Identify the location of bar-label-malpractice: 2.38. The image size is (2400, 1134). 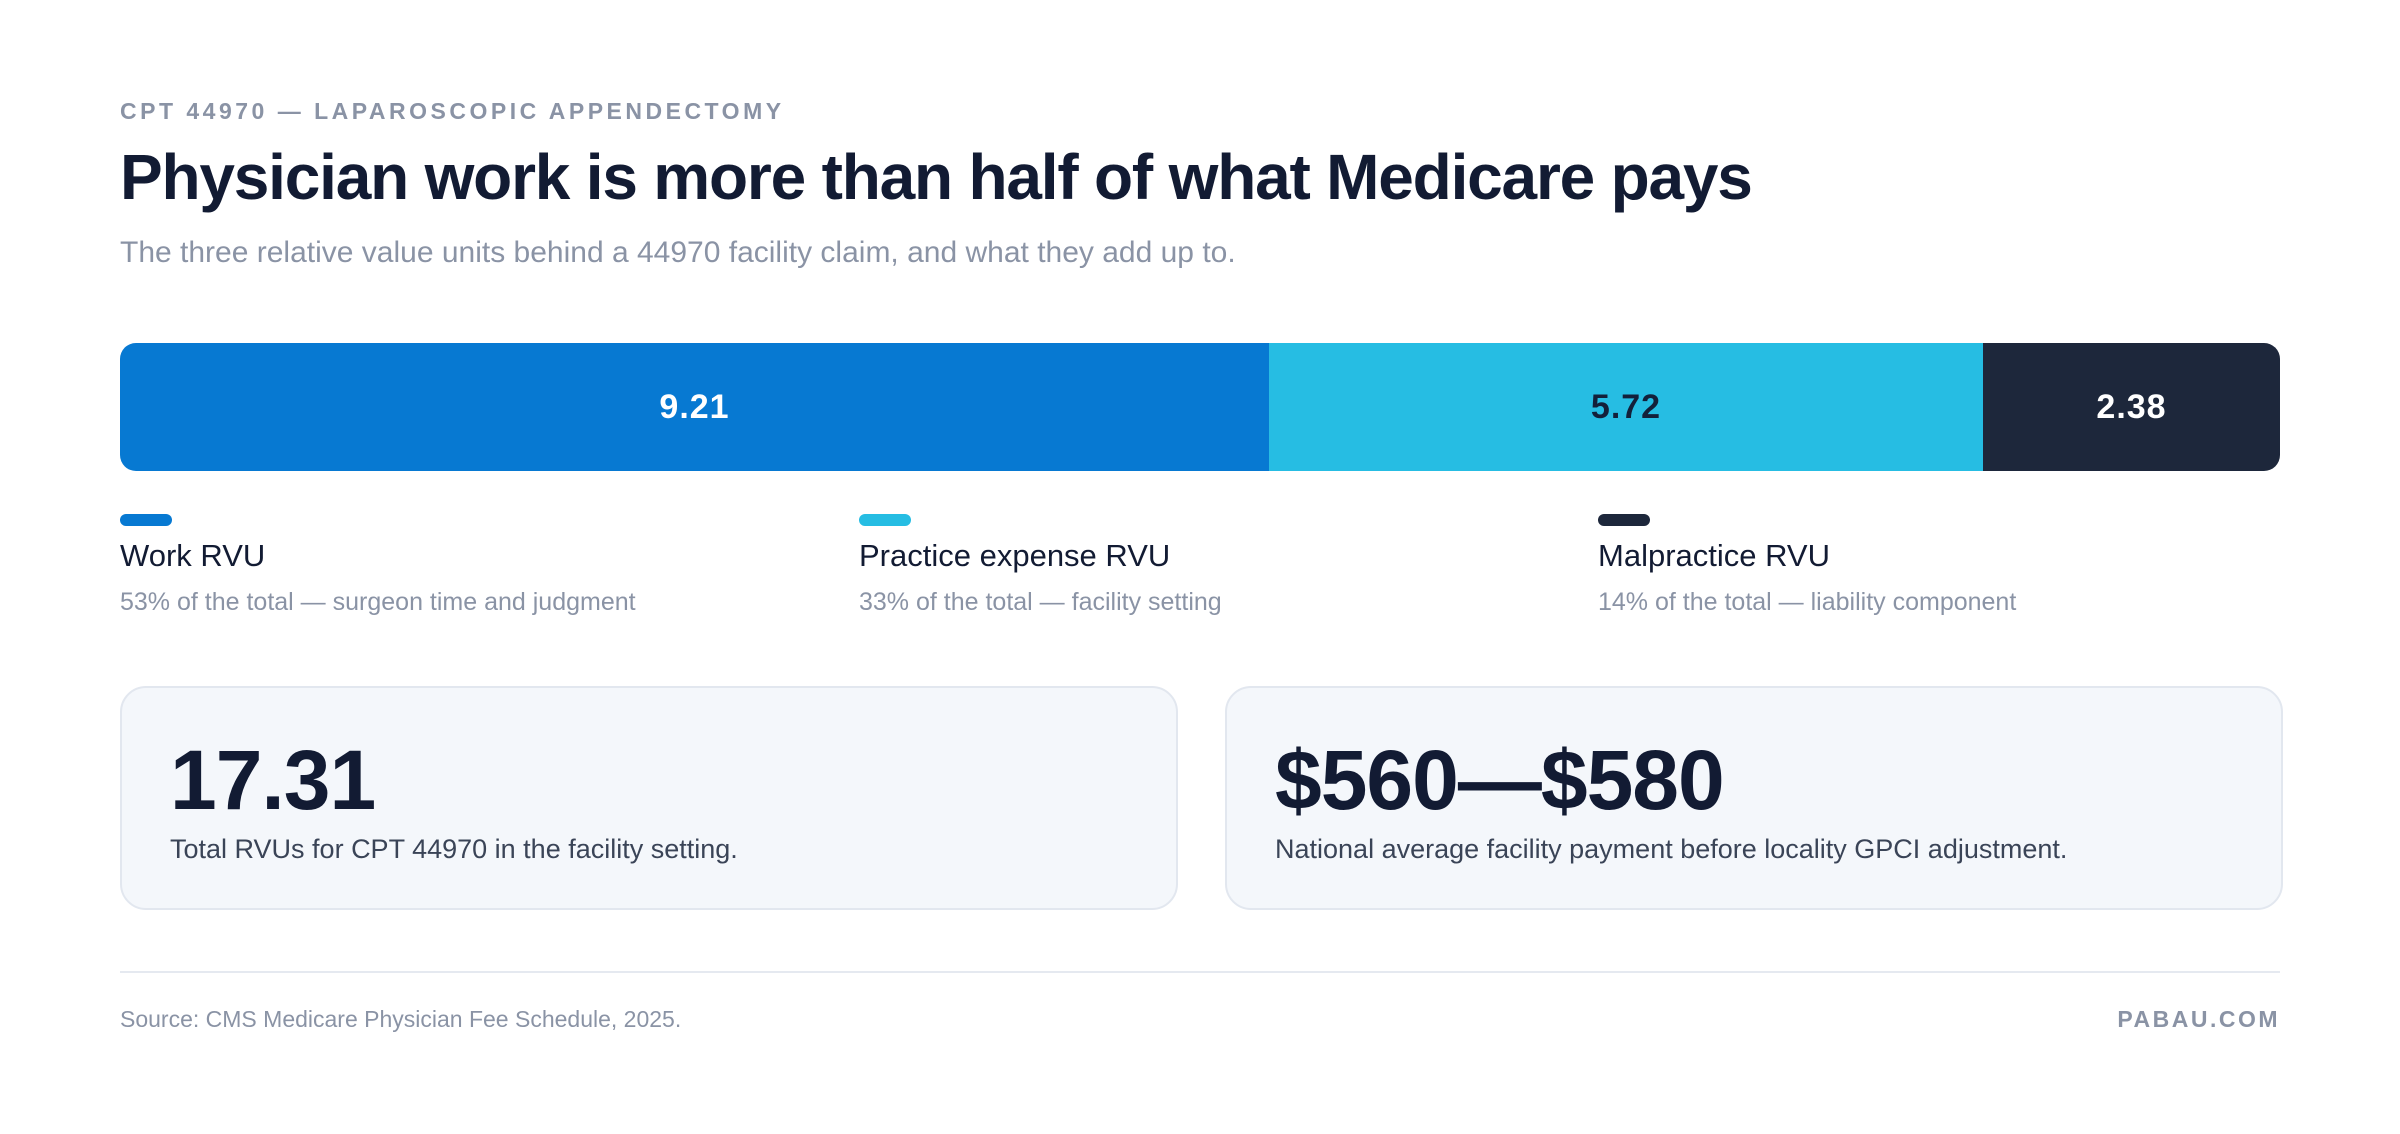
(2131, 406).